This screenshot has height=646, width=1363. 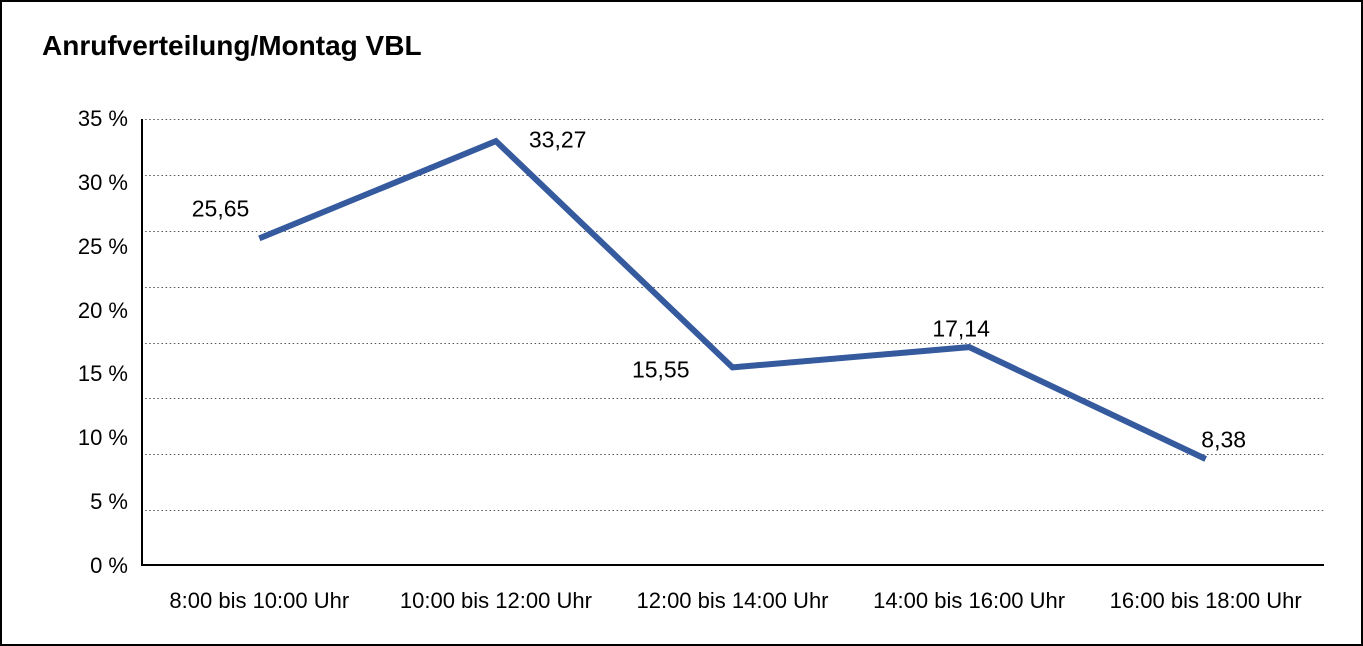 What do you see at coordinates (102, 374) in the screenshot?
I see `y-tick-label: 15 %` at bounding box center [102, 374].